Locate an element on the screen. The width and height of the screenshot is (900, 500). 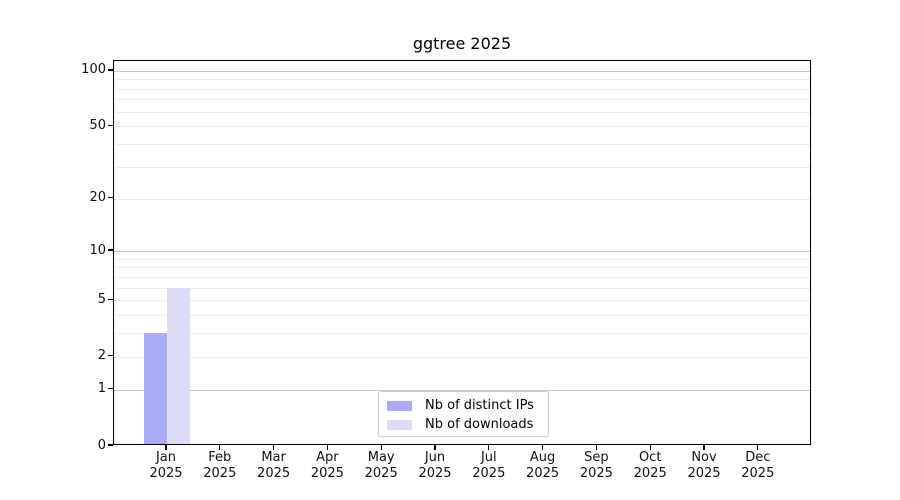
x-tick-mark-aug is located at coordinates (543, 447).